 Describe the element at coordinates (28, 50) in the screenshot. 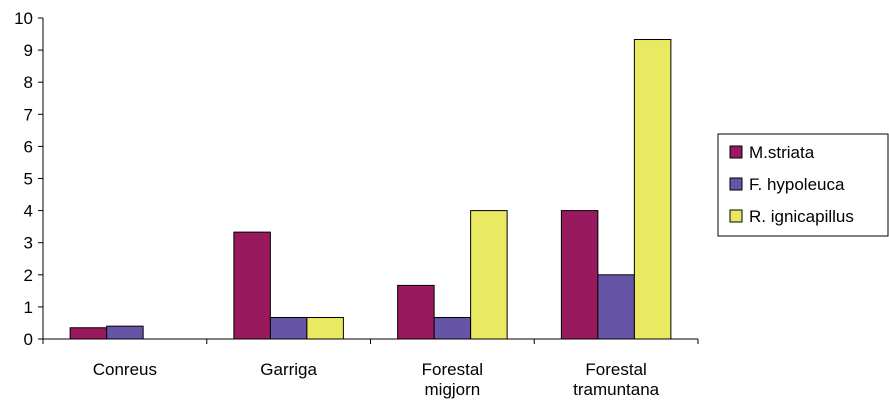

I see `y-tick-label: 9` at that location.